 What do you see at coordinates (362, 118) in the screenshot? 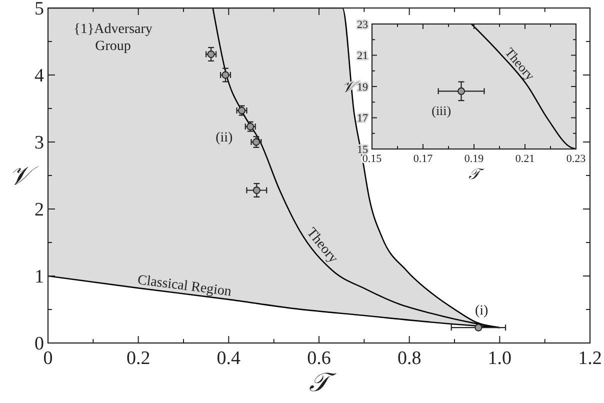
I see `y-tick-label: 17` at bounding box center [362, 118].